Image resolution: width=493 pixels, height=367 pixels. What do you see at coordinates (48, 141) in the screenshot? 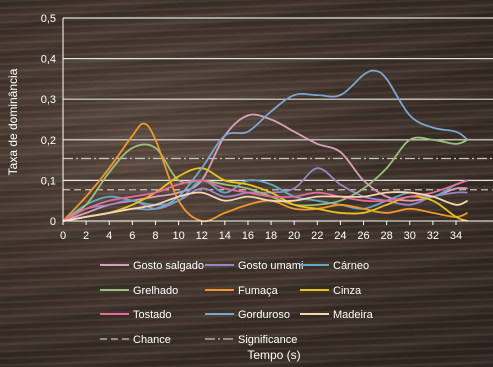
I see `y-tick-label: 0,2` at bounding box center [48, 141].